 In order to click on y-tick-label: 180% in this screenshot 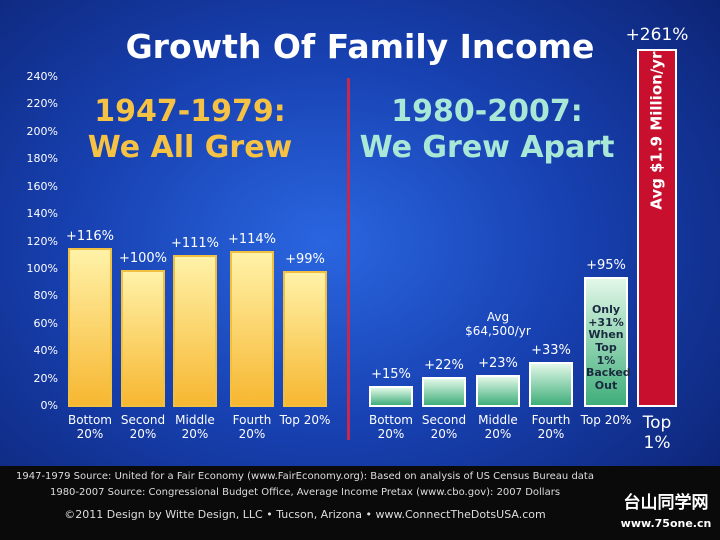, I will do `click(42, 159)`.